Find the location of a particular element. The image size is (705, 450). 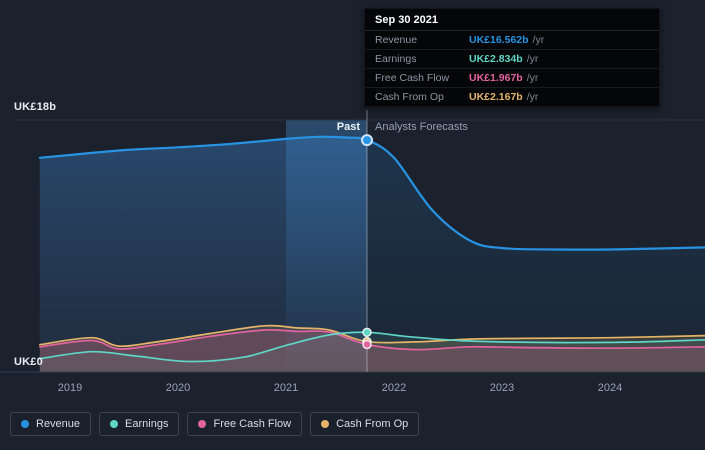

analysts-forecasts-label: Analysts Forecasts is located at coordinates (421, 127).